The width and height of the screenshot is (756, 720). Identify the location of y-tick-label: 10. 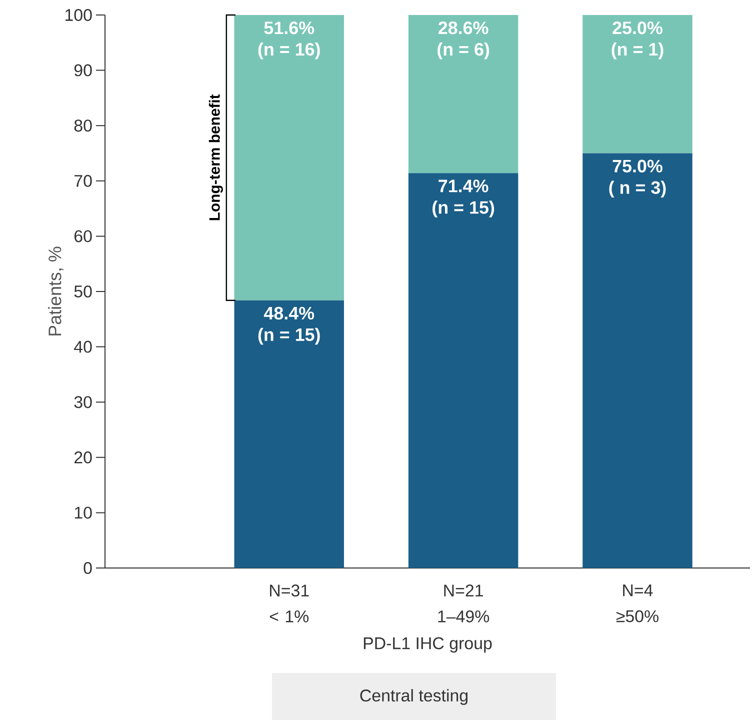
(83, 512).